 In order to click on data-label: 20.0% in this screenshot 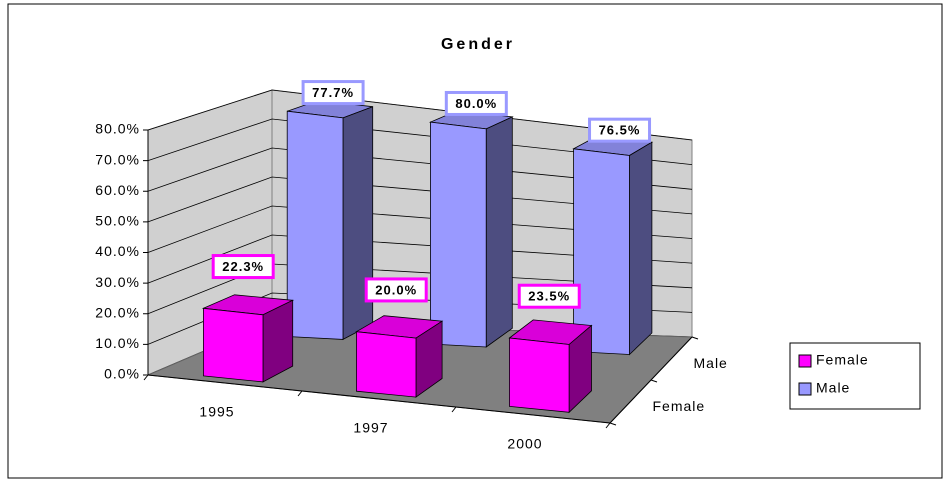, I will do `click(396, 289)`.